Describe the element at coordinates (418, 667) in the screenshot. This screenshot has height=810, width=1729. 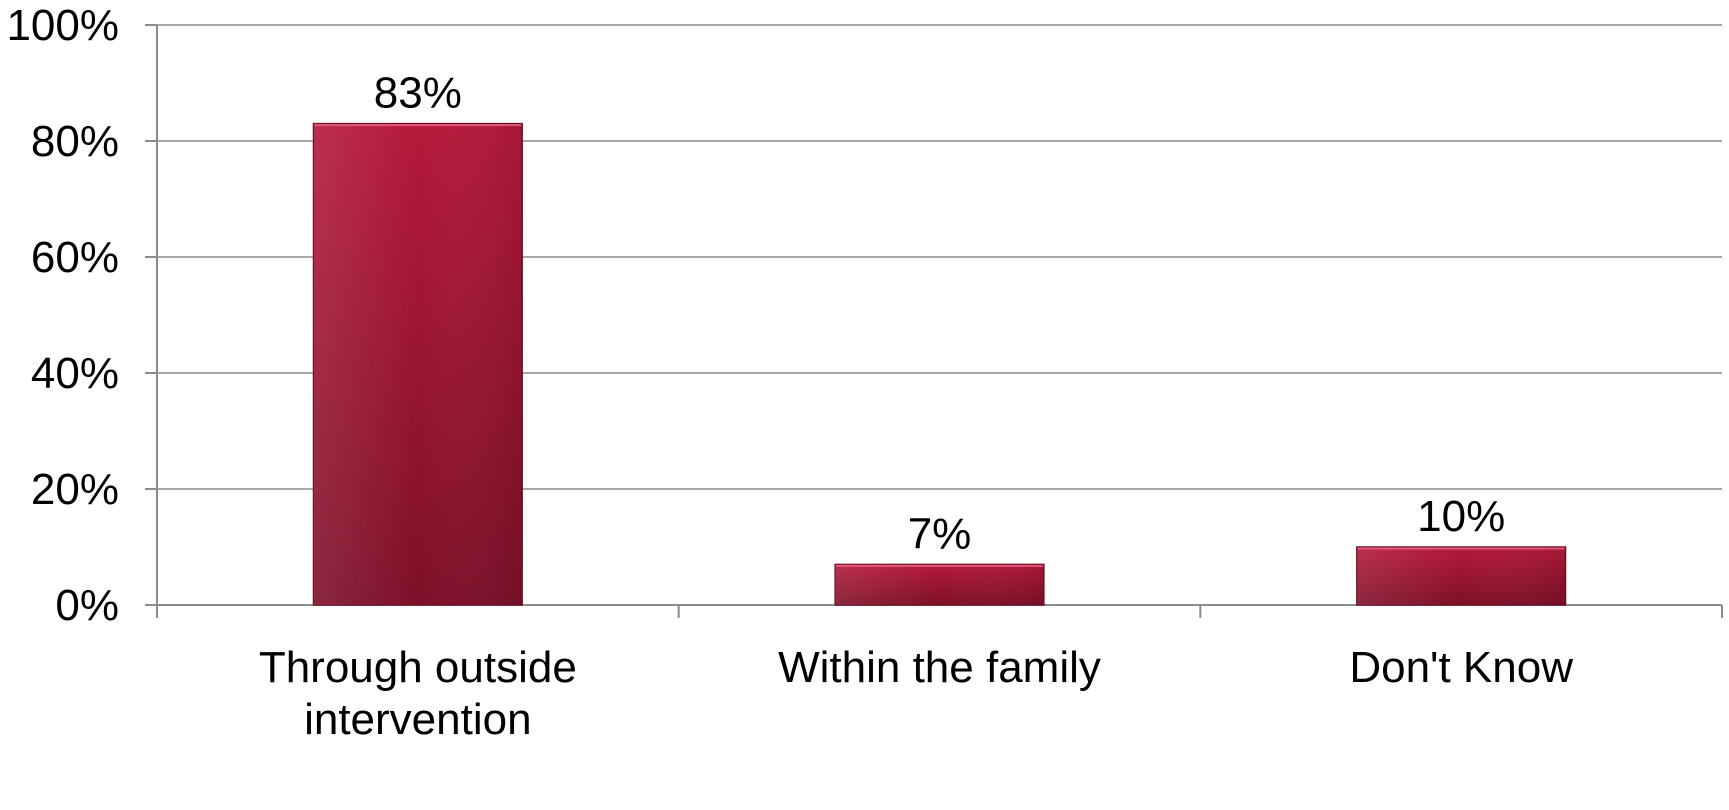
I see `category-label: Through outside` at that location.